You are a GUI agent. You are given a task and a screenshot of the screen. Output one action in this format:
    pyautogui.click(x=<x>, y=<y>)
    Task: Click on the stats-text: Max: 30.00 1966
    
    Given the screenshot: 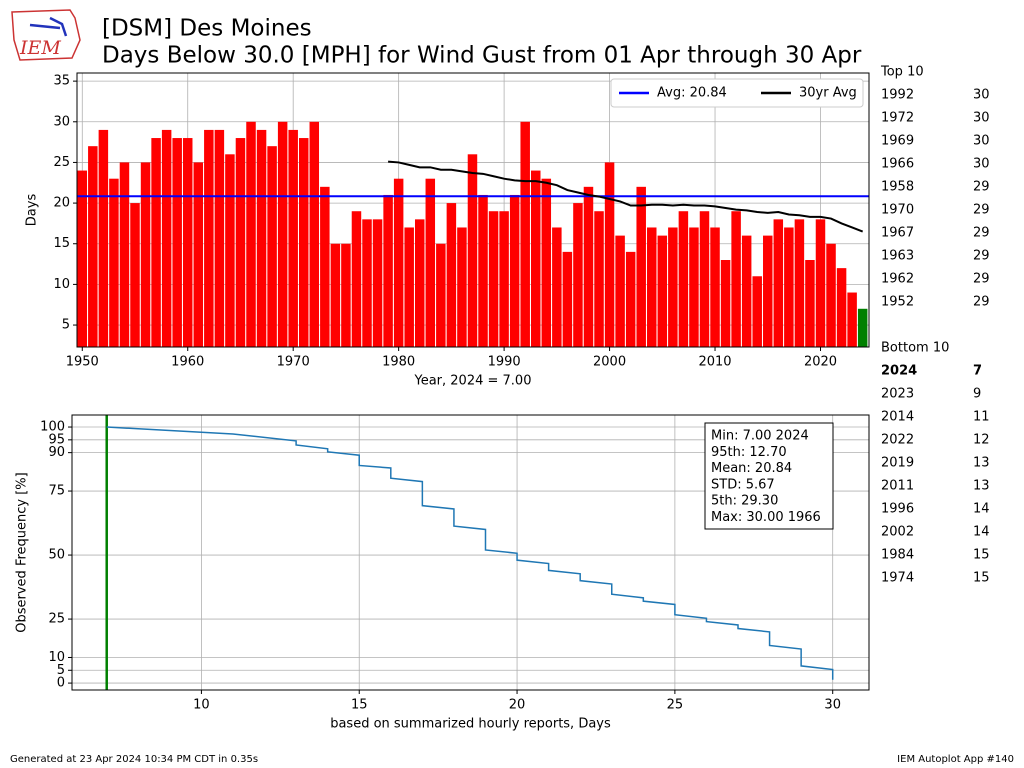 What is the action you would take?
    pyautogui.click(x=766, y=517)
    